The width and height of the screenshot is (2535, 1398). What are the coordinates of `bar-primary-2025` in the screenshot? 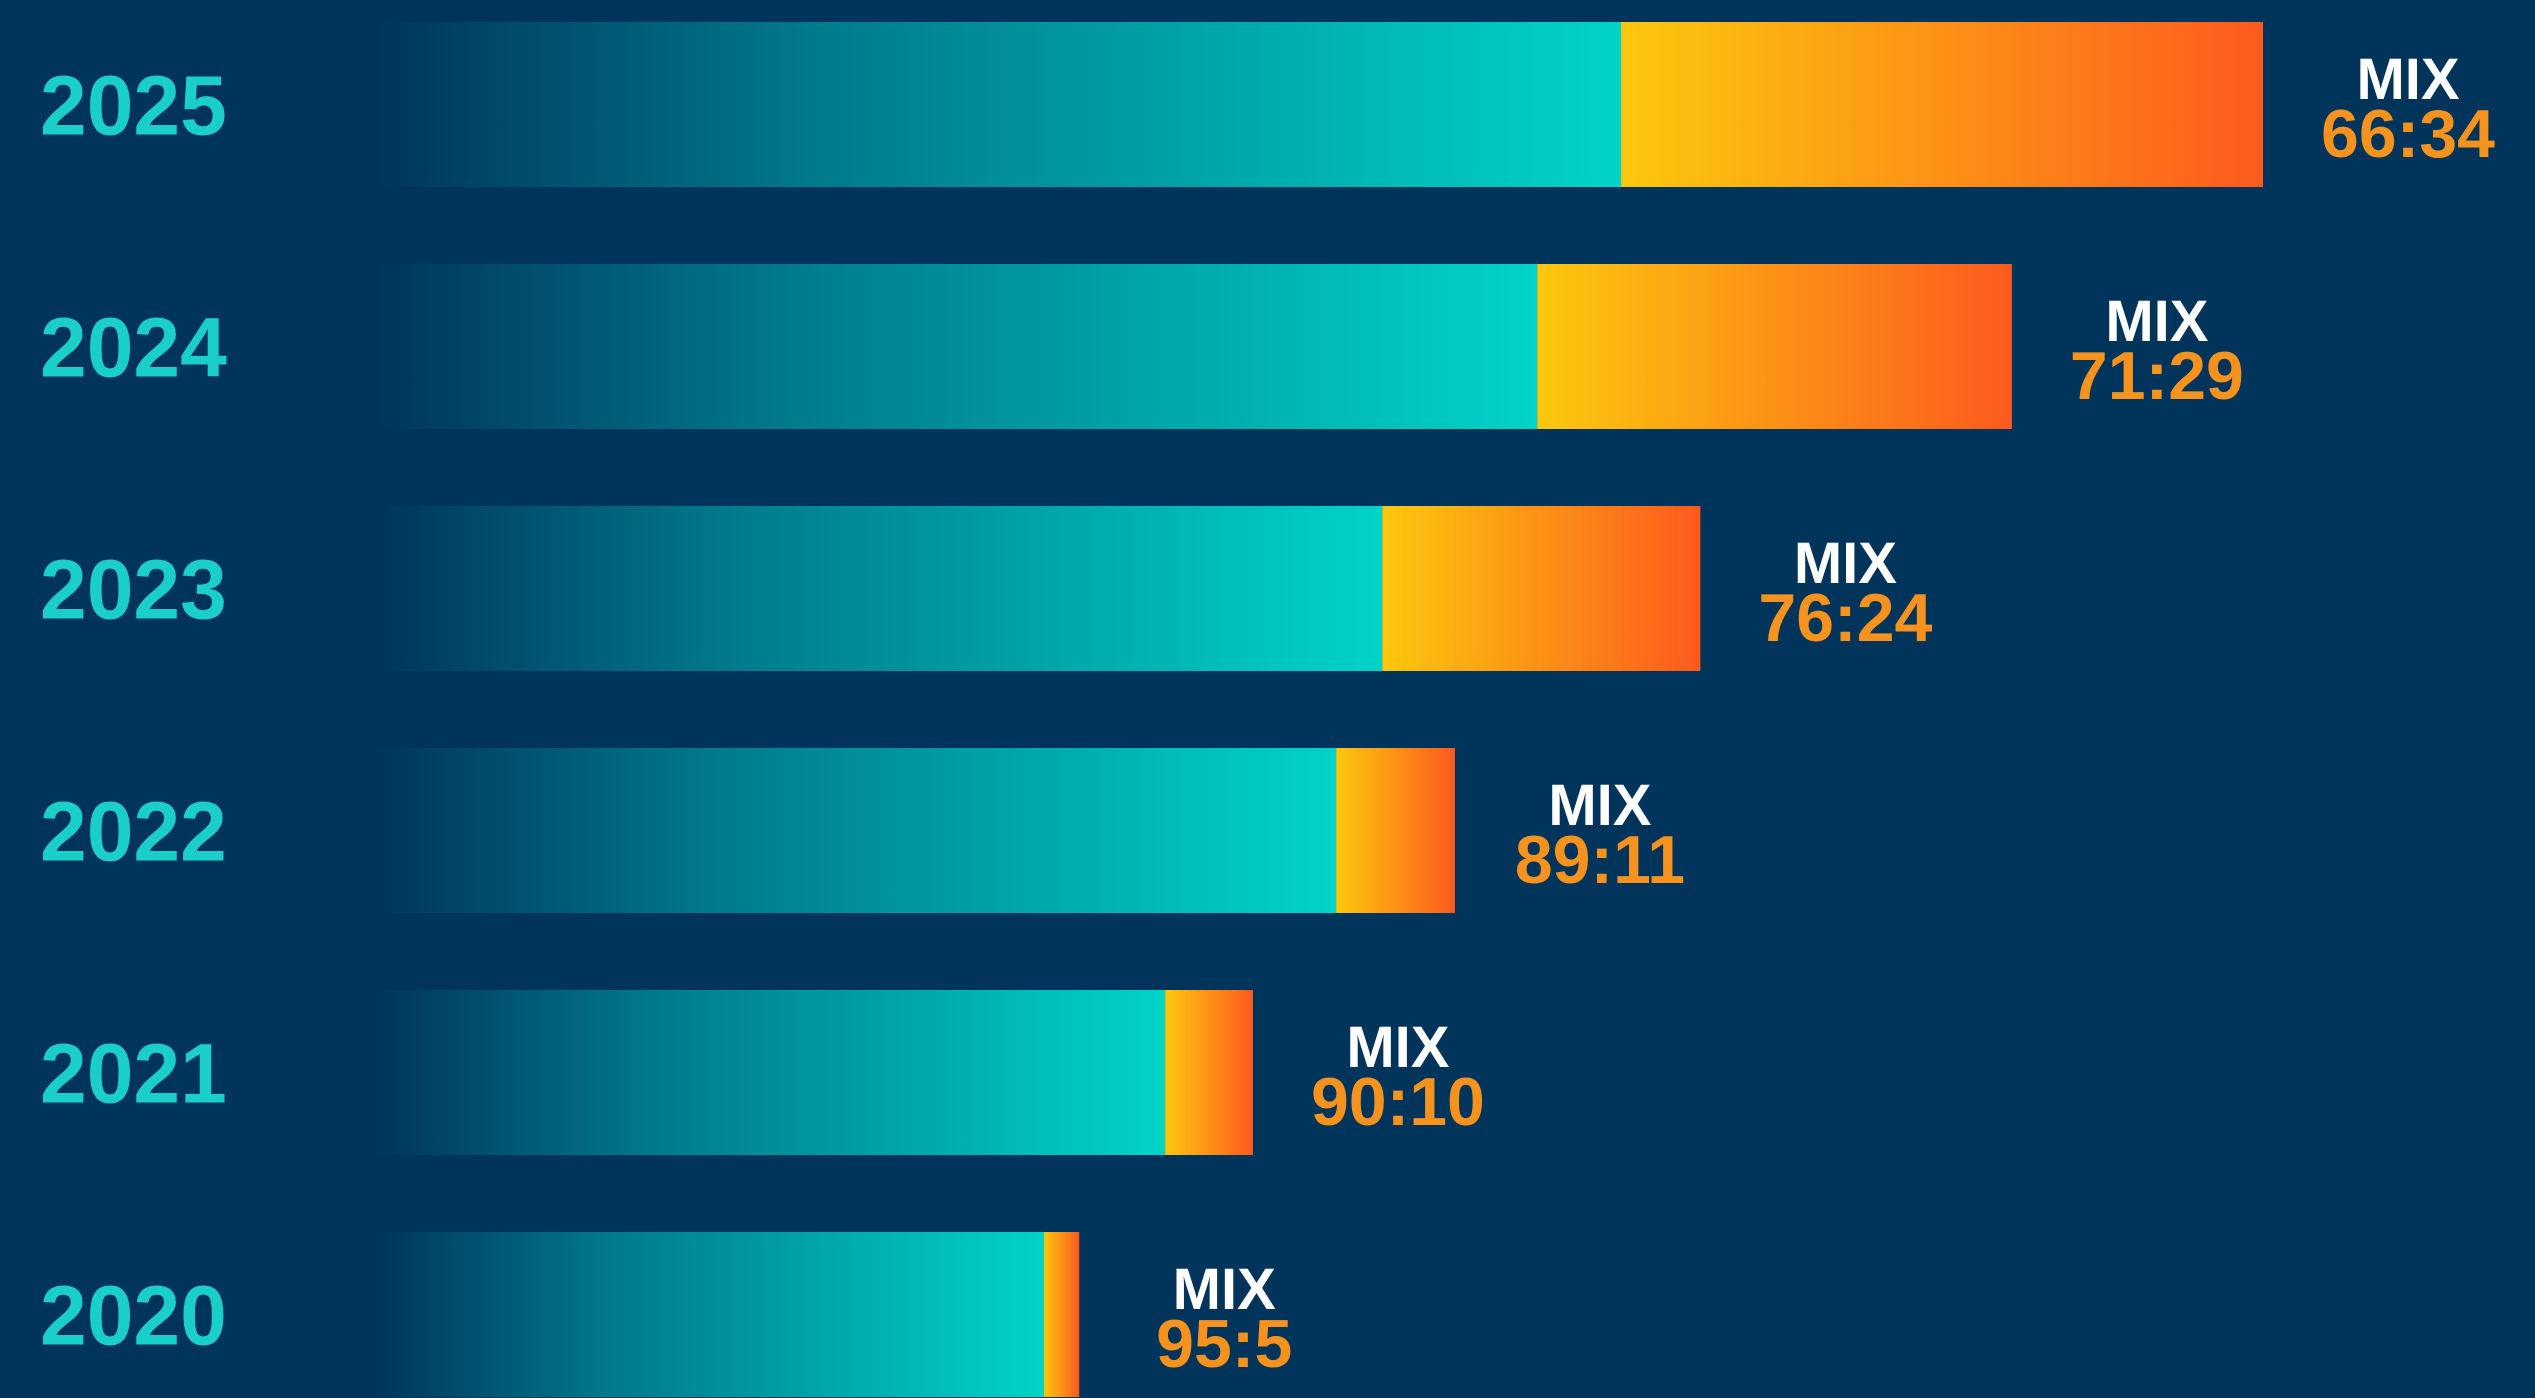 It's located at (998, 104).